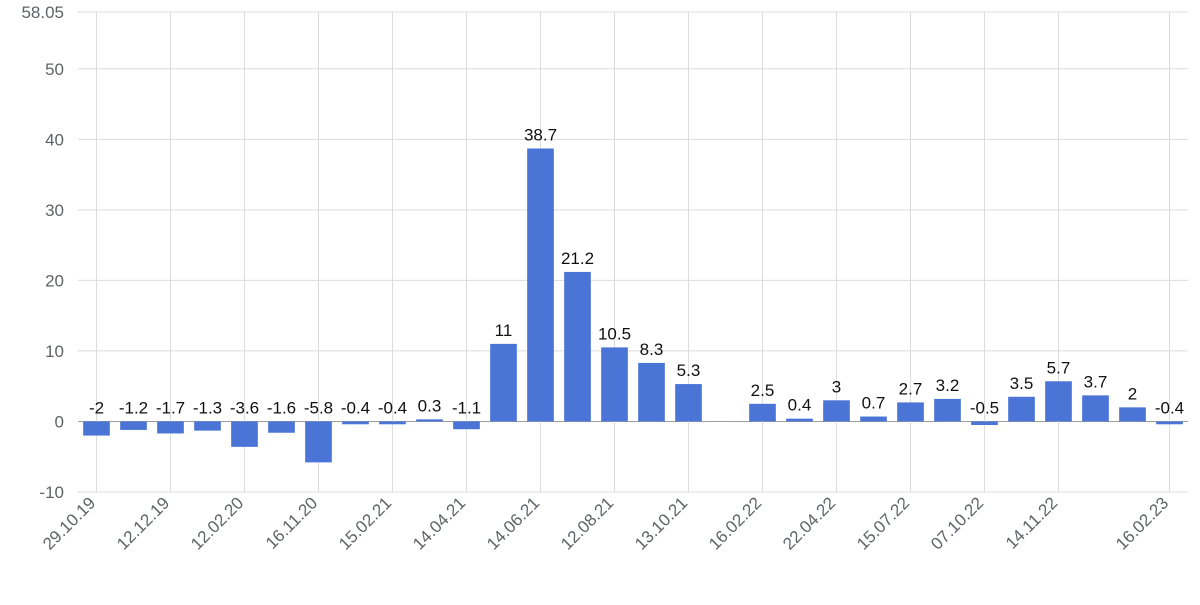 Image resolution: width=1200 pixels, height=605 pixels. Describe the element at coordinates (365, 523) in the screenshot. I see `x-tick-label: 15.02.21` at that location.